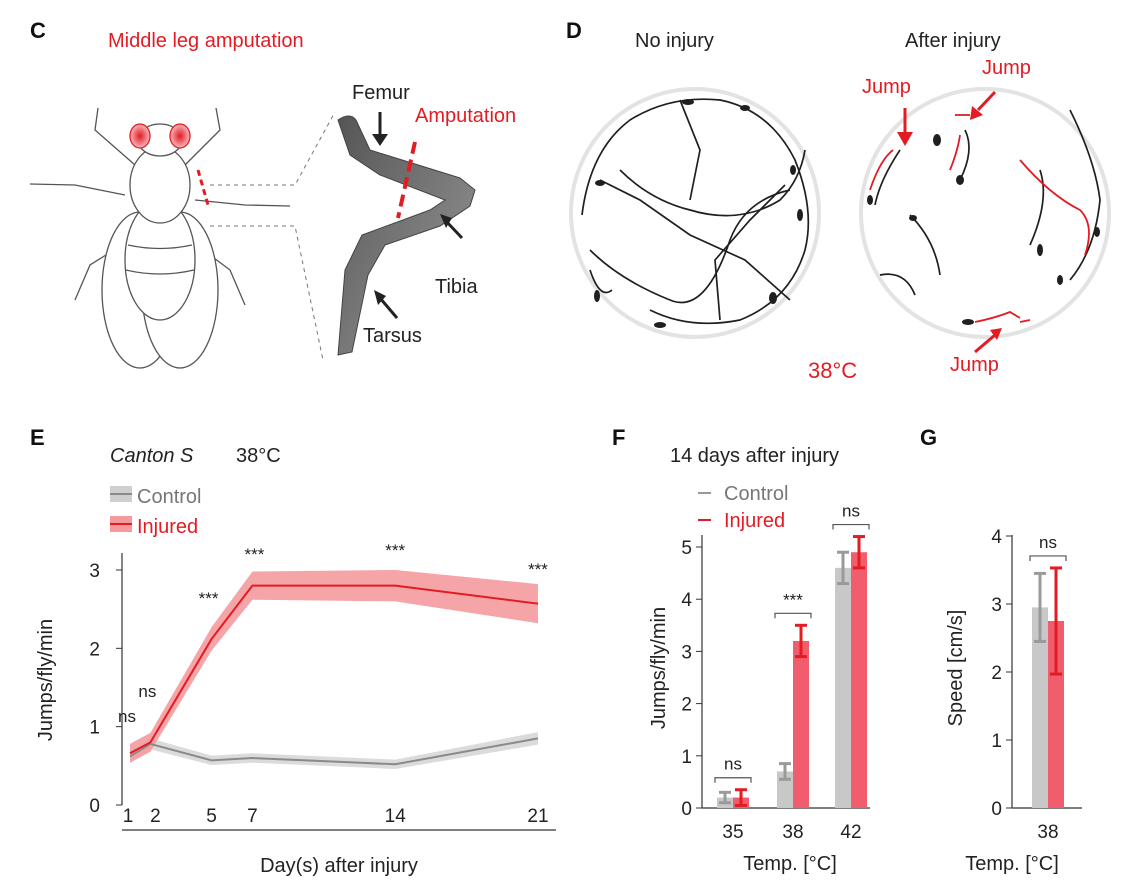 The image size is (1134, 895). What do you see at coordinates (686, 809) in the screenshot?
I see `f-y-tick-label: 0` at bounding box center [686, 809].